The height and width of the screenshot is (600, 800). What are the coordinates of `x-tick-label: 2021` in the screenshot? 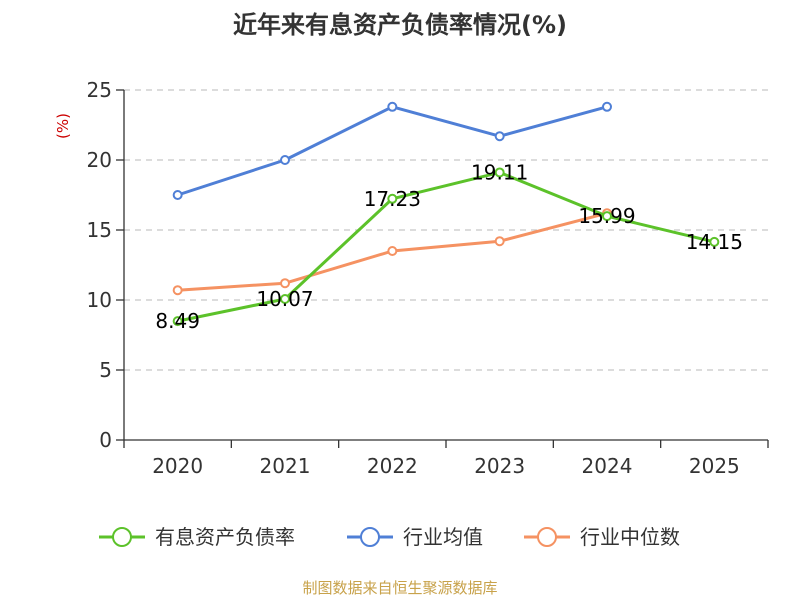 It's located at (285, 466).